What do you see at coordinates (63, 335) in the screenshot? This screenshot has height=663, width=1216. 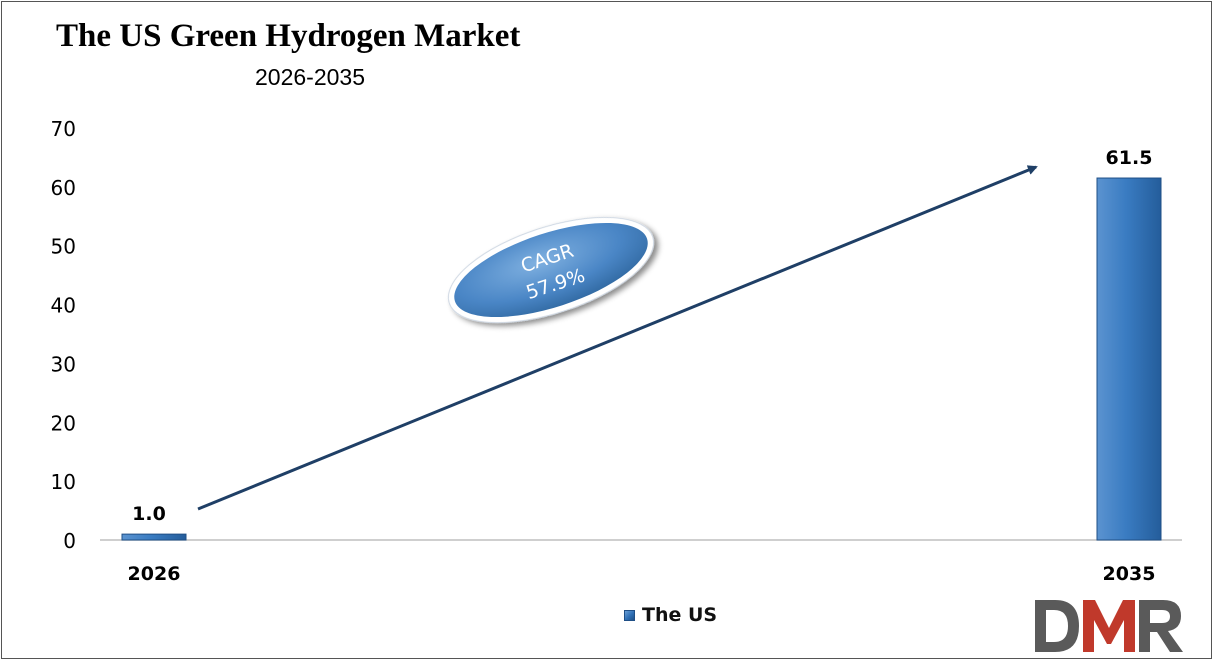 I see `y-axis: 0 10 20 30 40 50 60 70` at bounding box center [63, 335].